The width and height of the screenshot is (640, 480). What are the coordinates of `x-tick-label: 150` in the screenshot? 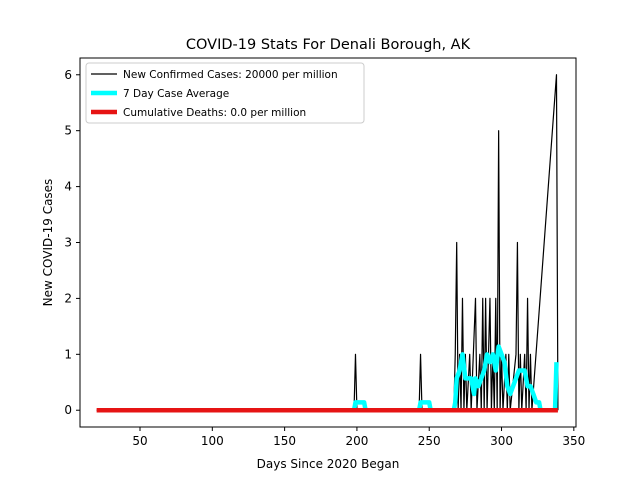 It's located at (284, 441).